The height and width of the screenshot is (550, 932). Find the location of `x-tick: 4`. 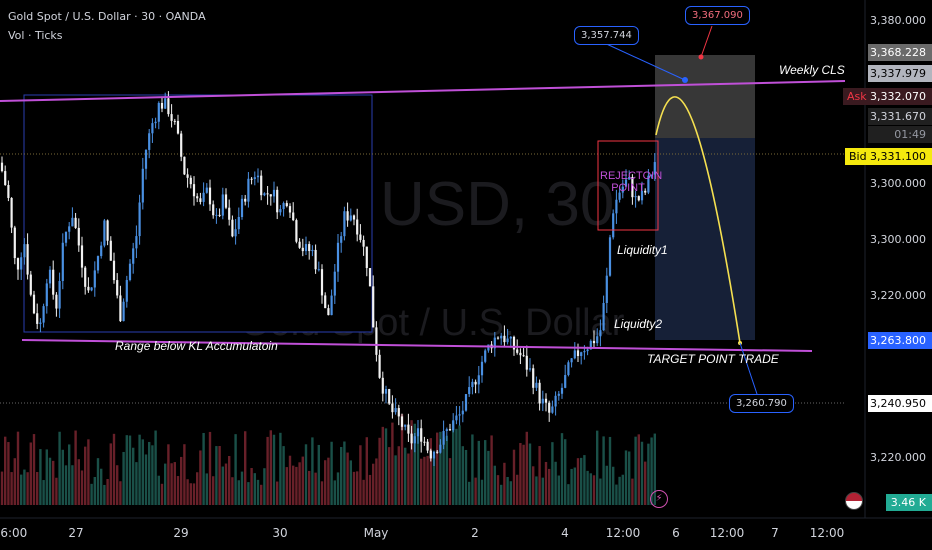

x-tick: 4 is located at coordinates (565, 533).